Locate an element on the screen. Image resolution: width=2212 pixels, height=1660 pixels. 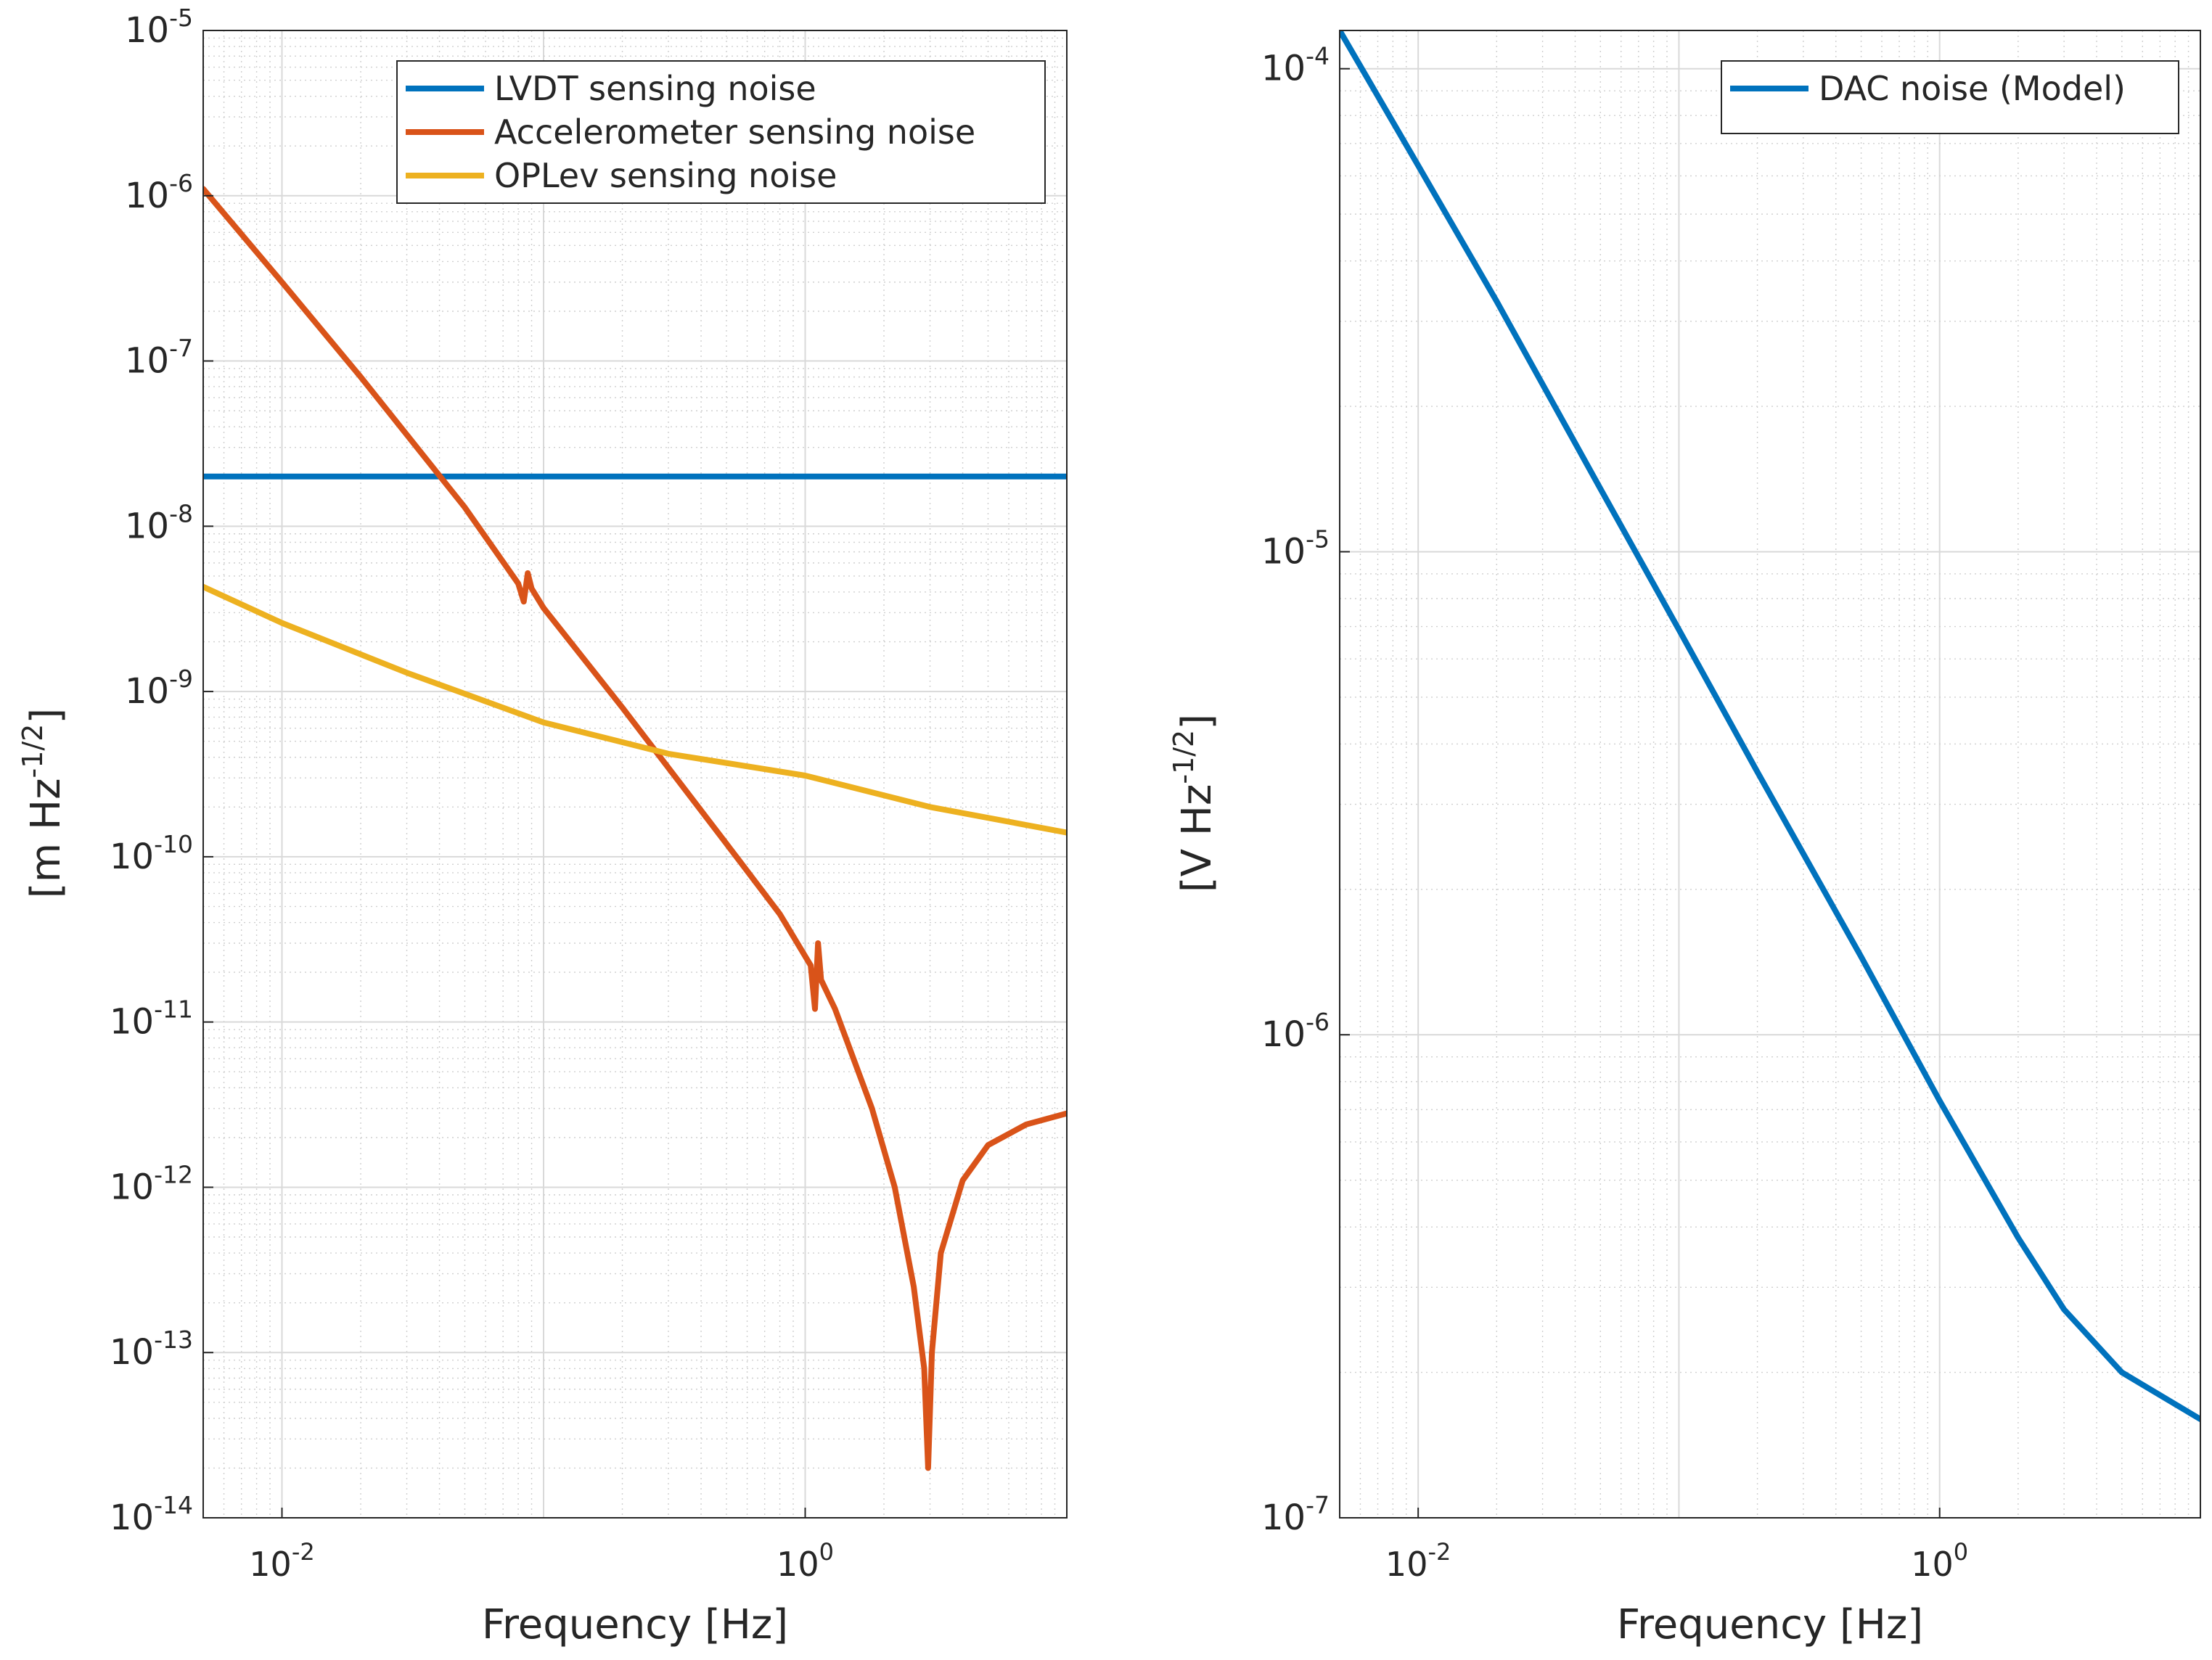
legend-label-2: Accelerometer sensing noise is located at coordinates (734, 132).